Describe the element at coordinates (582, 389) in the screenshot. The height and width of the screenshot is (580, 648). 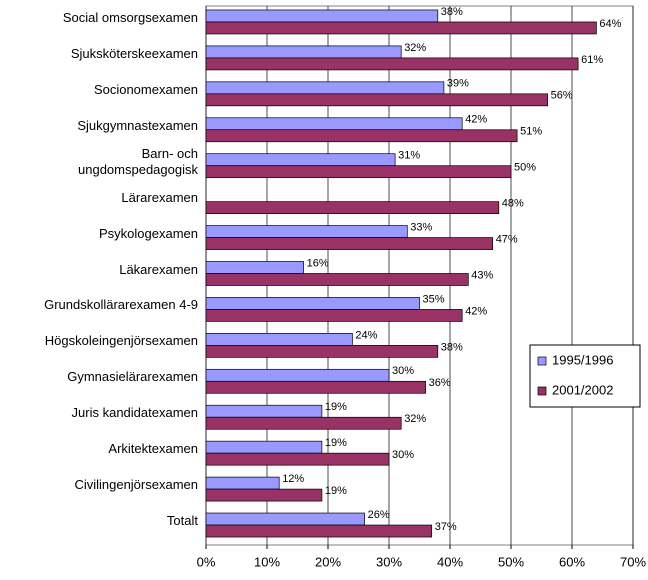
I see `legend-label: 2001/2002` at that location.